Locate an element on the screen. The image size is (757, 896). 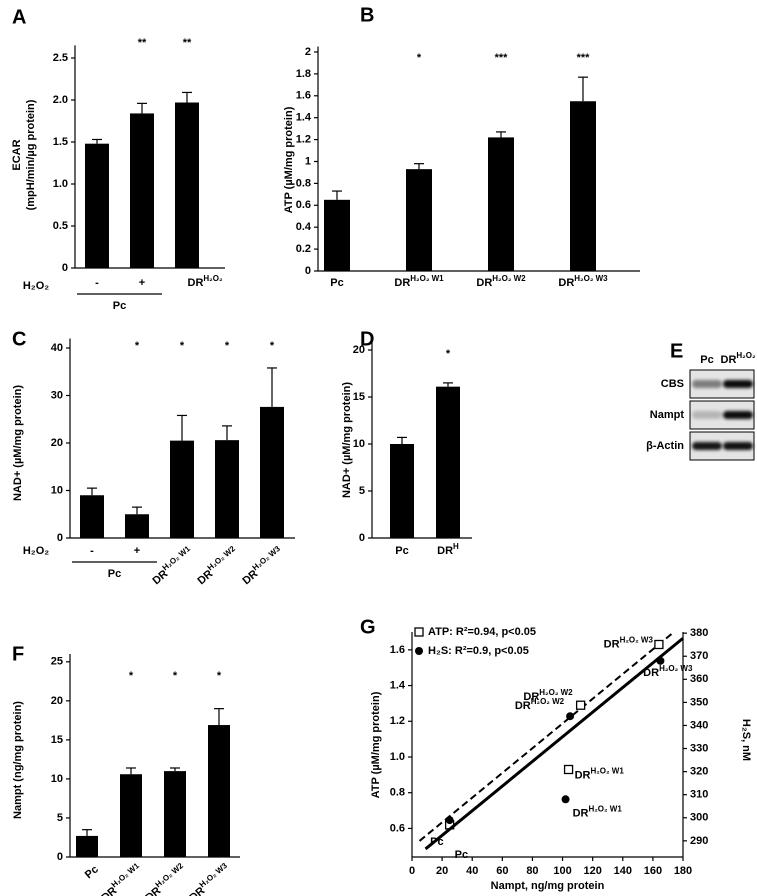
y-tick-label: 0.4 is located at coordinates (304, 227).